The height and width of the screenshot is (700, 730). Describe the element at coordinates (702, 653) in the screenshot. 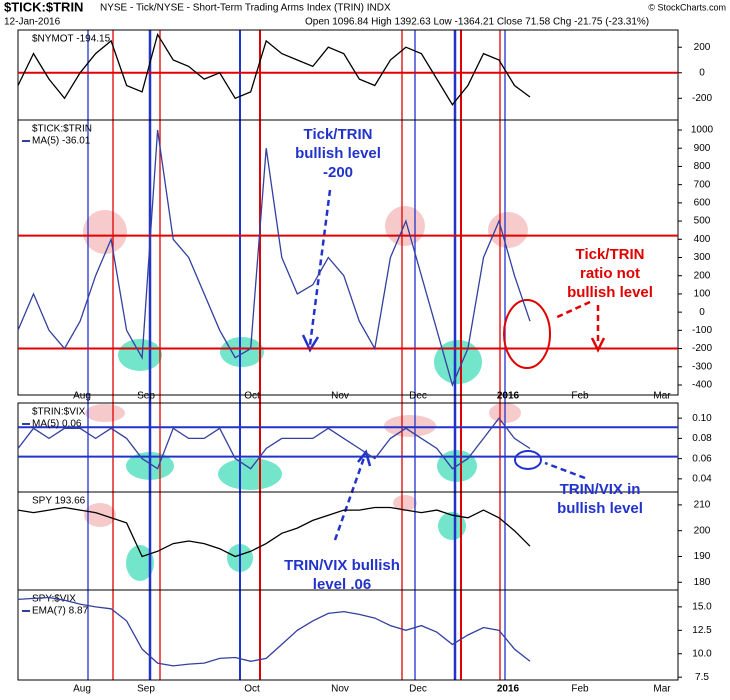

I see `y-tick-label: 10.0` at that location.